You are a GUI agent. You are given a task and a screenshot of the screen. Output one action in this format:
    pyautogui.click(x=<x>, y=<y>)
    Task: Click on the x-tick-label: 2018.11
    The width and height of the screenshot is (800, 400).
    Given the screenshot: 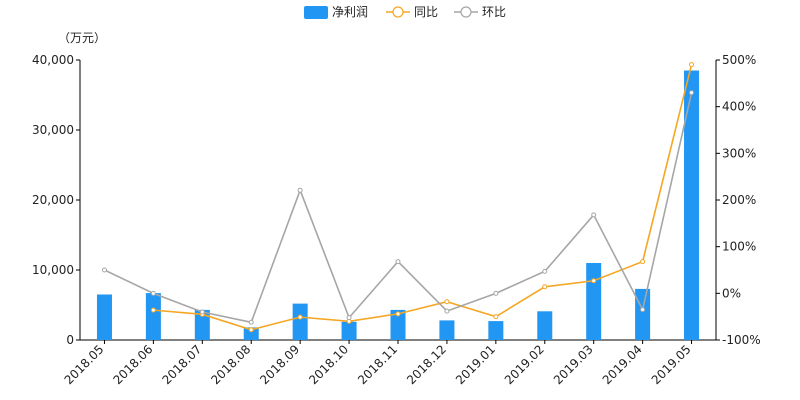 What is the action you would take?
    pyautogui.click(x=377, y=364)
    